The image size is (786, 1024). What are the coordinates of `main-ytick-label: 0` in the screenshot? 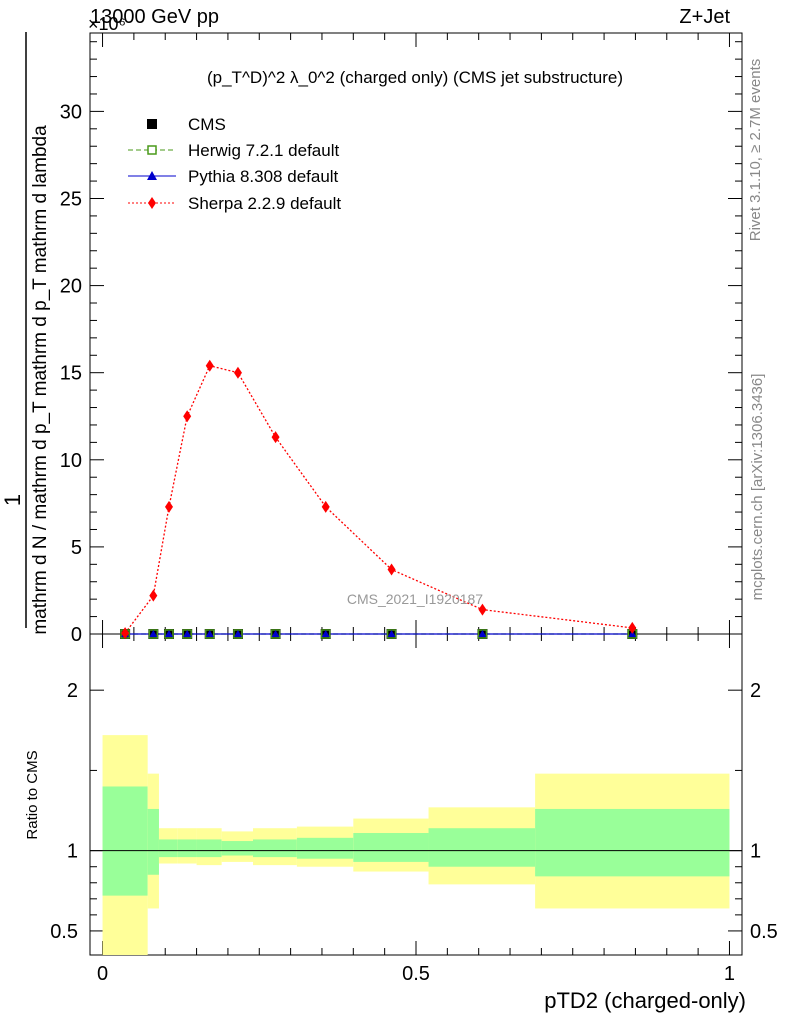 It's located at (76, 635).